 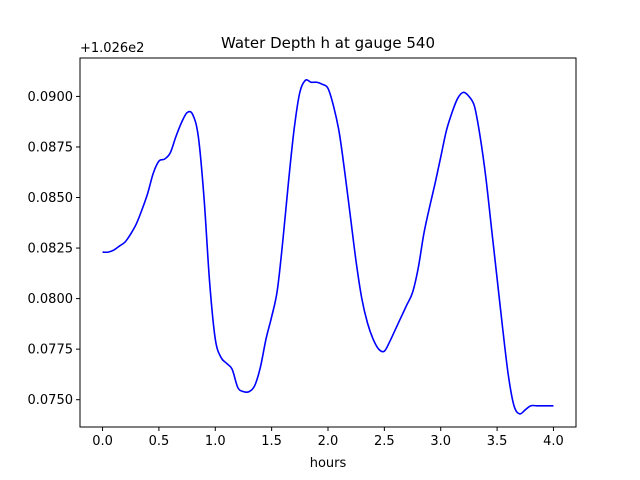 What do you see at coordinates (384, 441) in the screenshot?
I see `x-tick-label: 2.5` at bounding box center [384, 441].